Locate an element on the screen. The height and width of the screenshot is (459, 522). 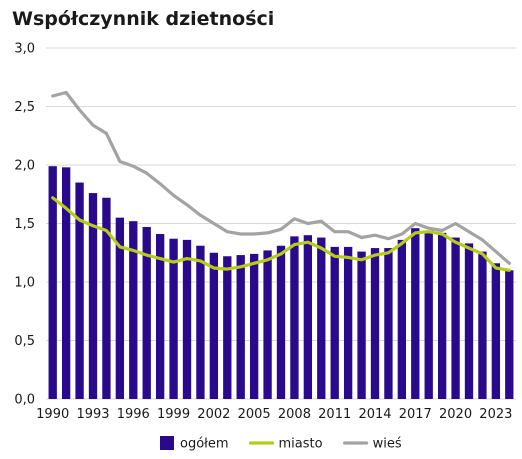
x-tick-label: 1993 is located at coordinates (92, 414).